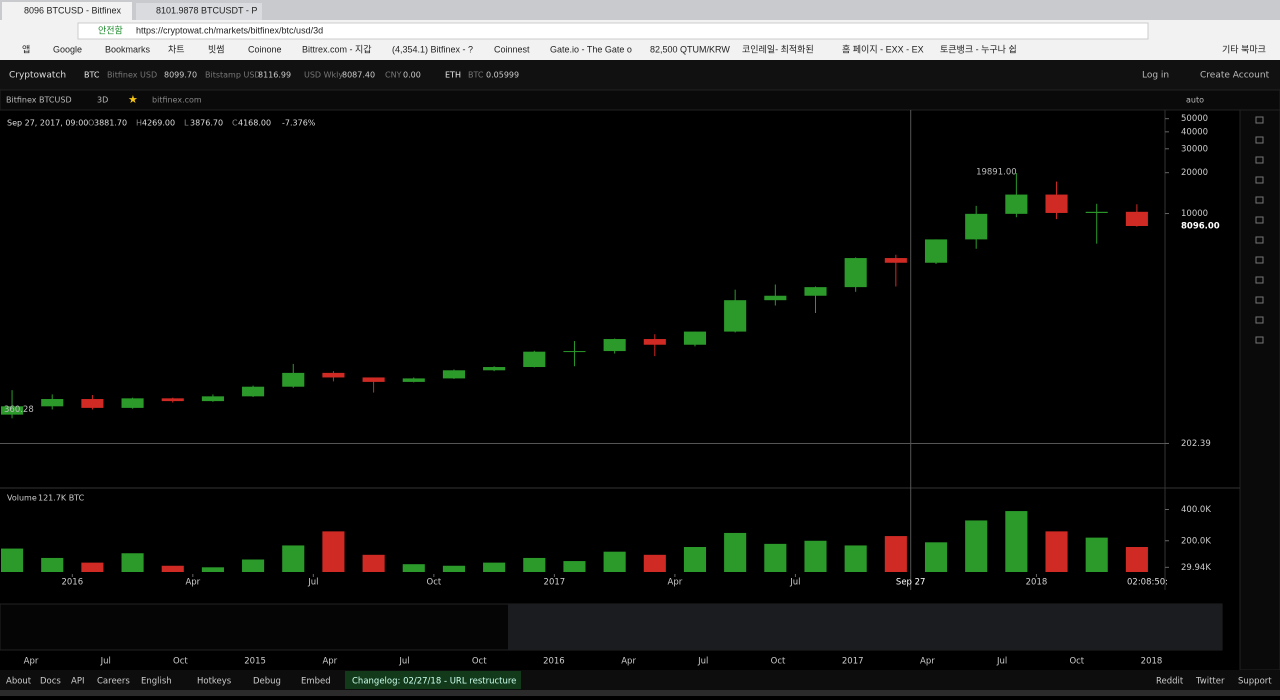 Image resolution: width=1280 pixels, height=700 pixels. I want to click on bookmark: 토큰뱅크 - 누구나 쉽, so click(978, 49).